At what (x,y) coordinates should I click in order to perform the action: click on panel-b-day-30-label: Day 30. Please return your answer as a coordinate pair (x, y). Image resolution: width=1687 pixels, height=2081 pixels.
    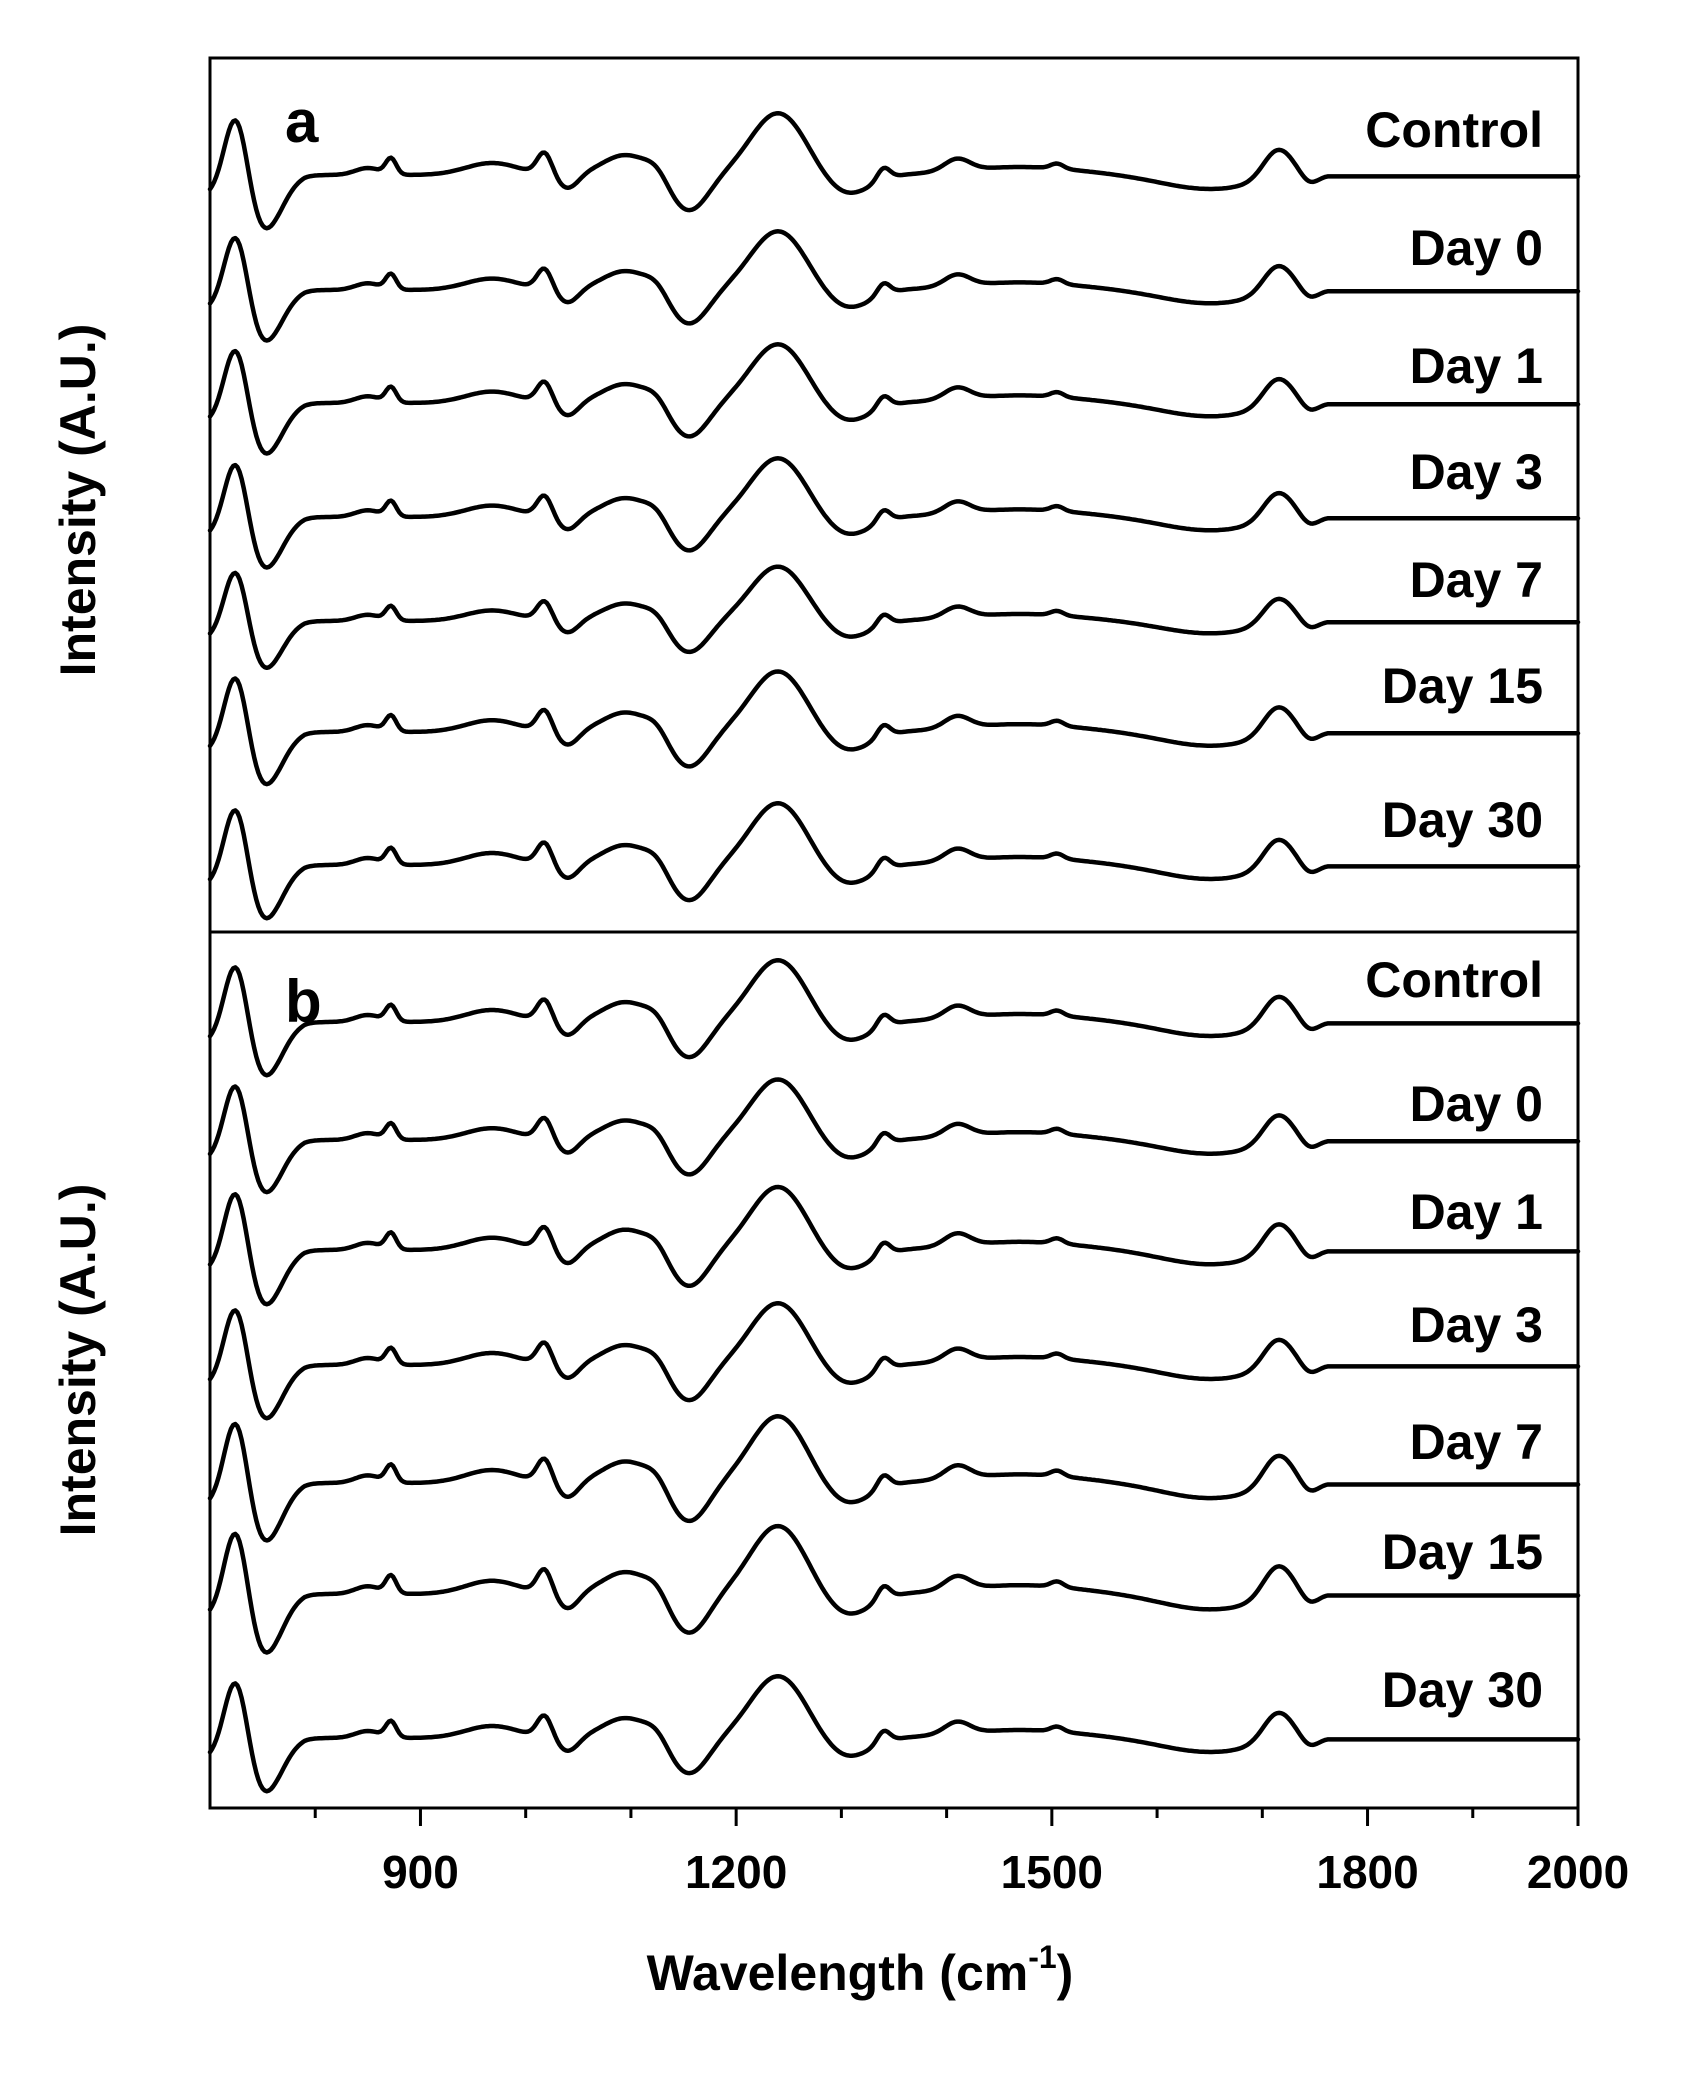
    Looking at the image, I should click on (1462, 1690).